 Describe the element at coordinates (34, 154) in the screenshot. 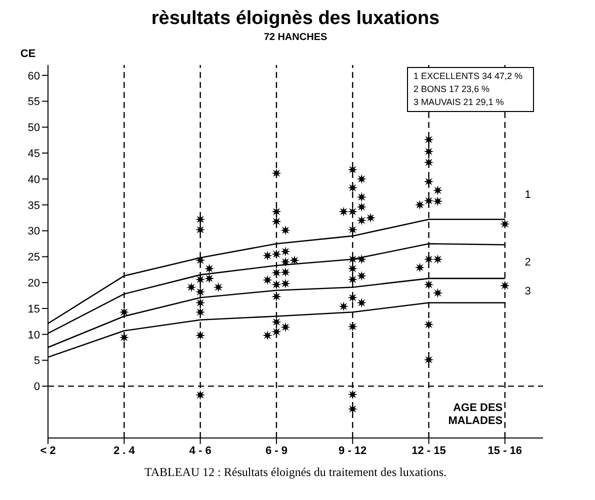

I see `y-tick-label: 45` at that location.